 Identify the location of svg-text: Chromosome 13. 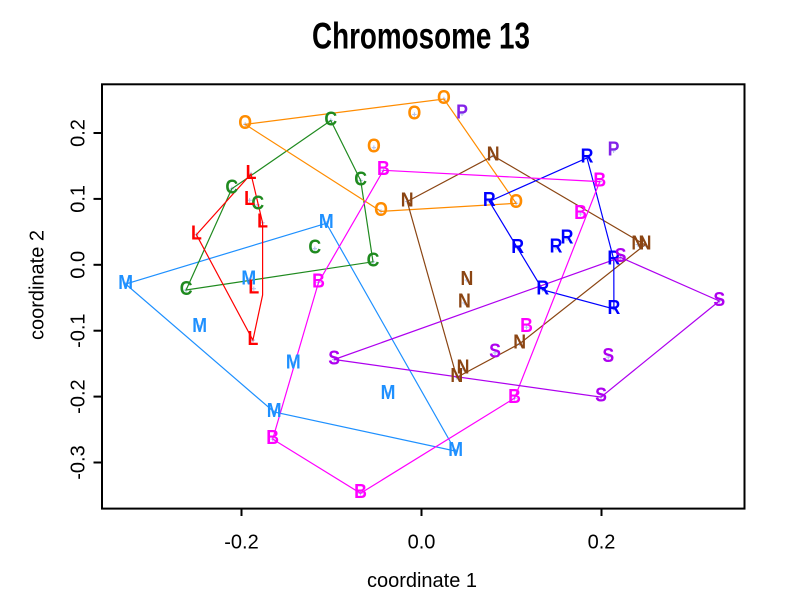
(421, 36).